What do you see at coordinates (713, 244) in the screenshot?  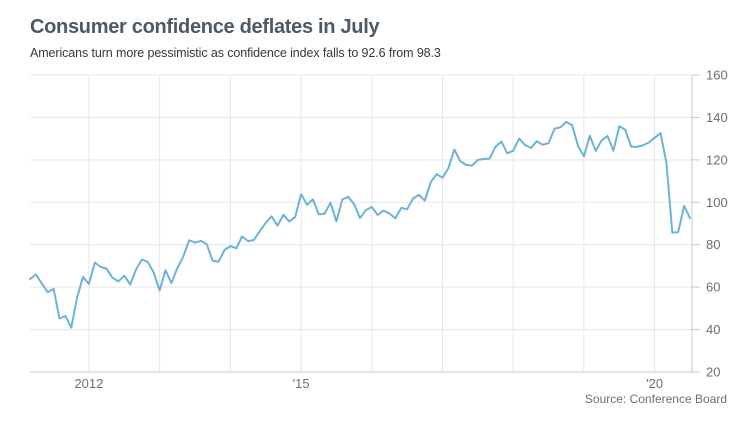 I see `svg-text: 80` at bounding box center [713, 244].